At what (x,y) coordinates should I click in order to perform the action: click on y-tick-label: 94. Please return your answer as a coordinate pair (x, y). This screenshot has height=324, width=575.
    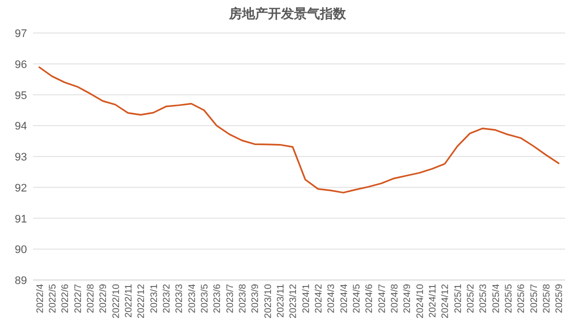
    Looking at the image, I should click on (20, 126).